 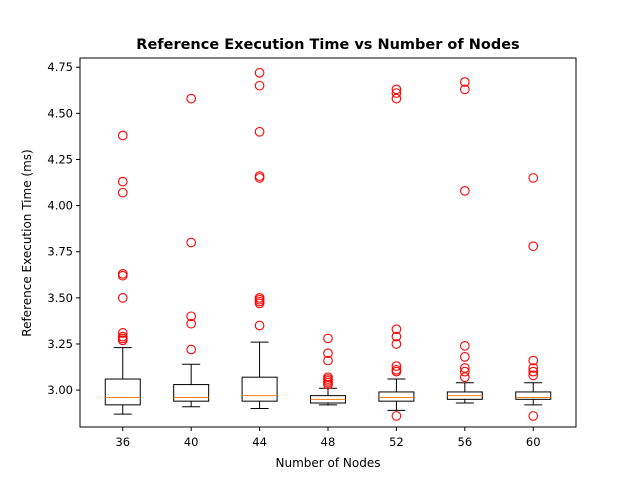 I want to click on y-tick-label: 4.50, so click(x=60, y=113).